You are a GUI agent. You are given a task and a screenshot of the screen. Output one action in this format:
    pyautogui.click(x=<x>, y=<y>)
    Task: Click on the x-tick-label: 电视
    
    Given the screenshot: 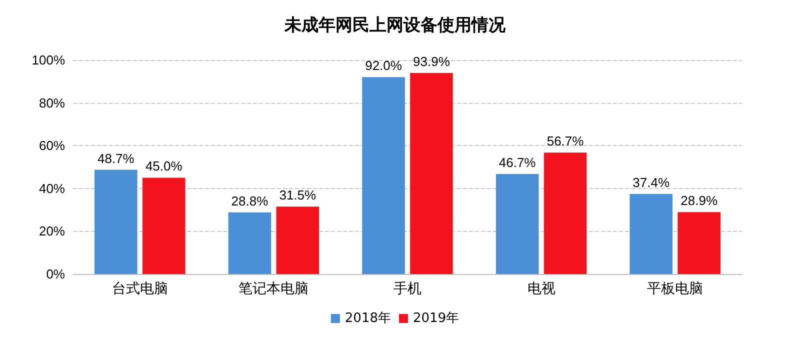 What is the action you would take?
    pyautogui.click(x=541, y=289)
    